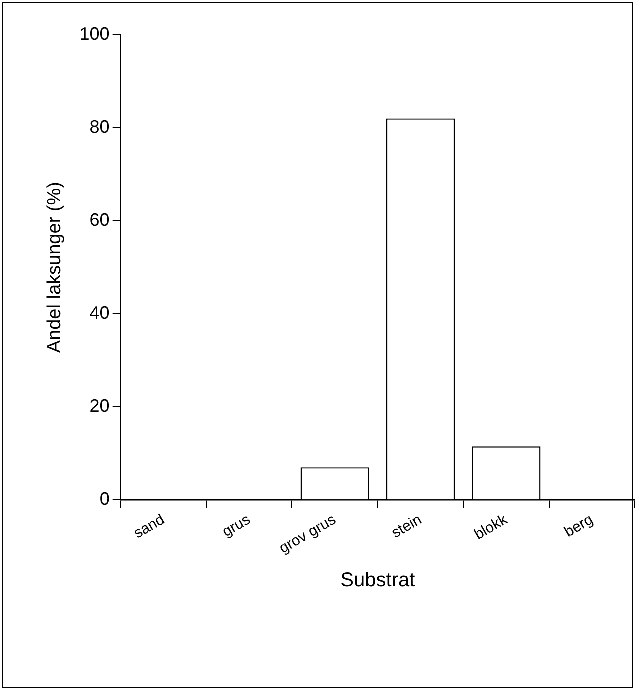 Image resolution: width=637 pixels, height=692 pixels. What do you see at coordinates (95, 34) in the screenshot?
I see `y-tick-label: 100` at bounding box center [95, 34].